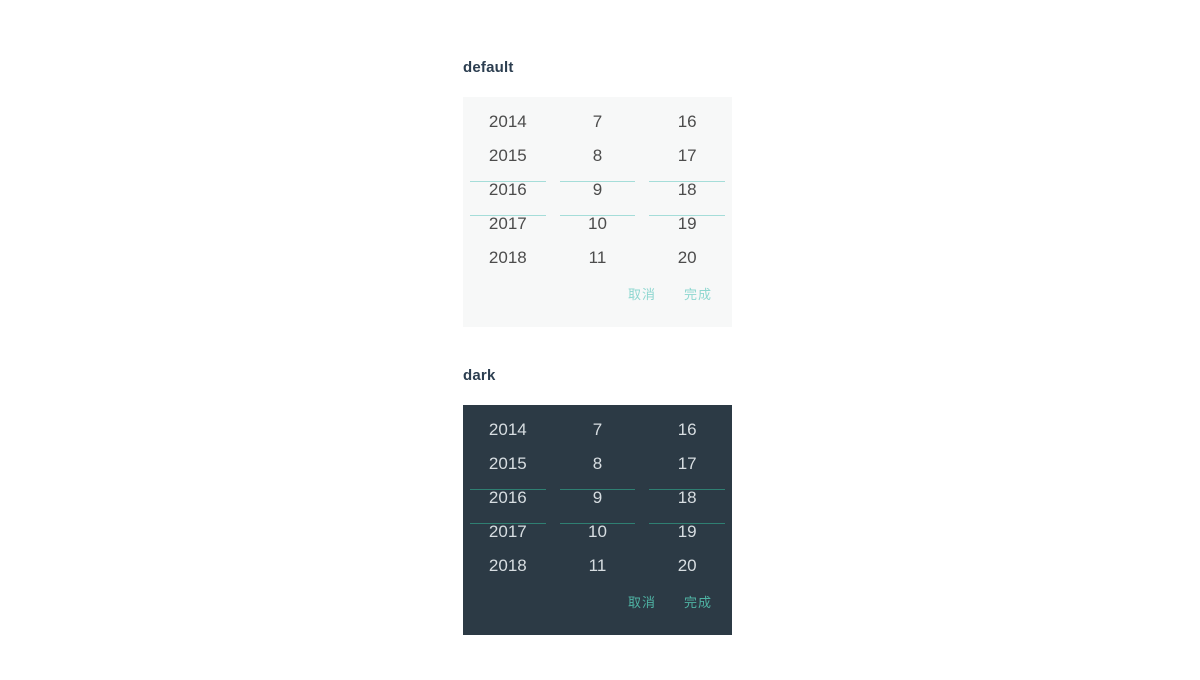  I want to click on date-picker-default: 2014 2015 2016 2017 2018 7 8 9 10 11, so click(597, 212).